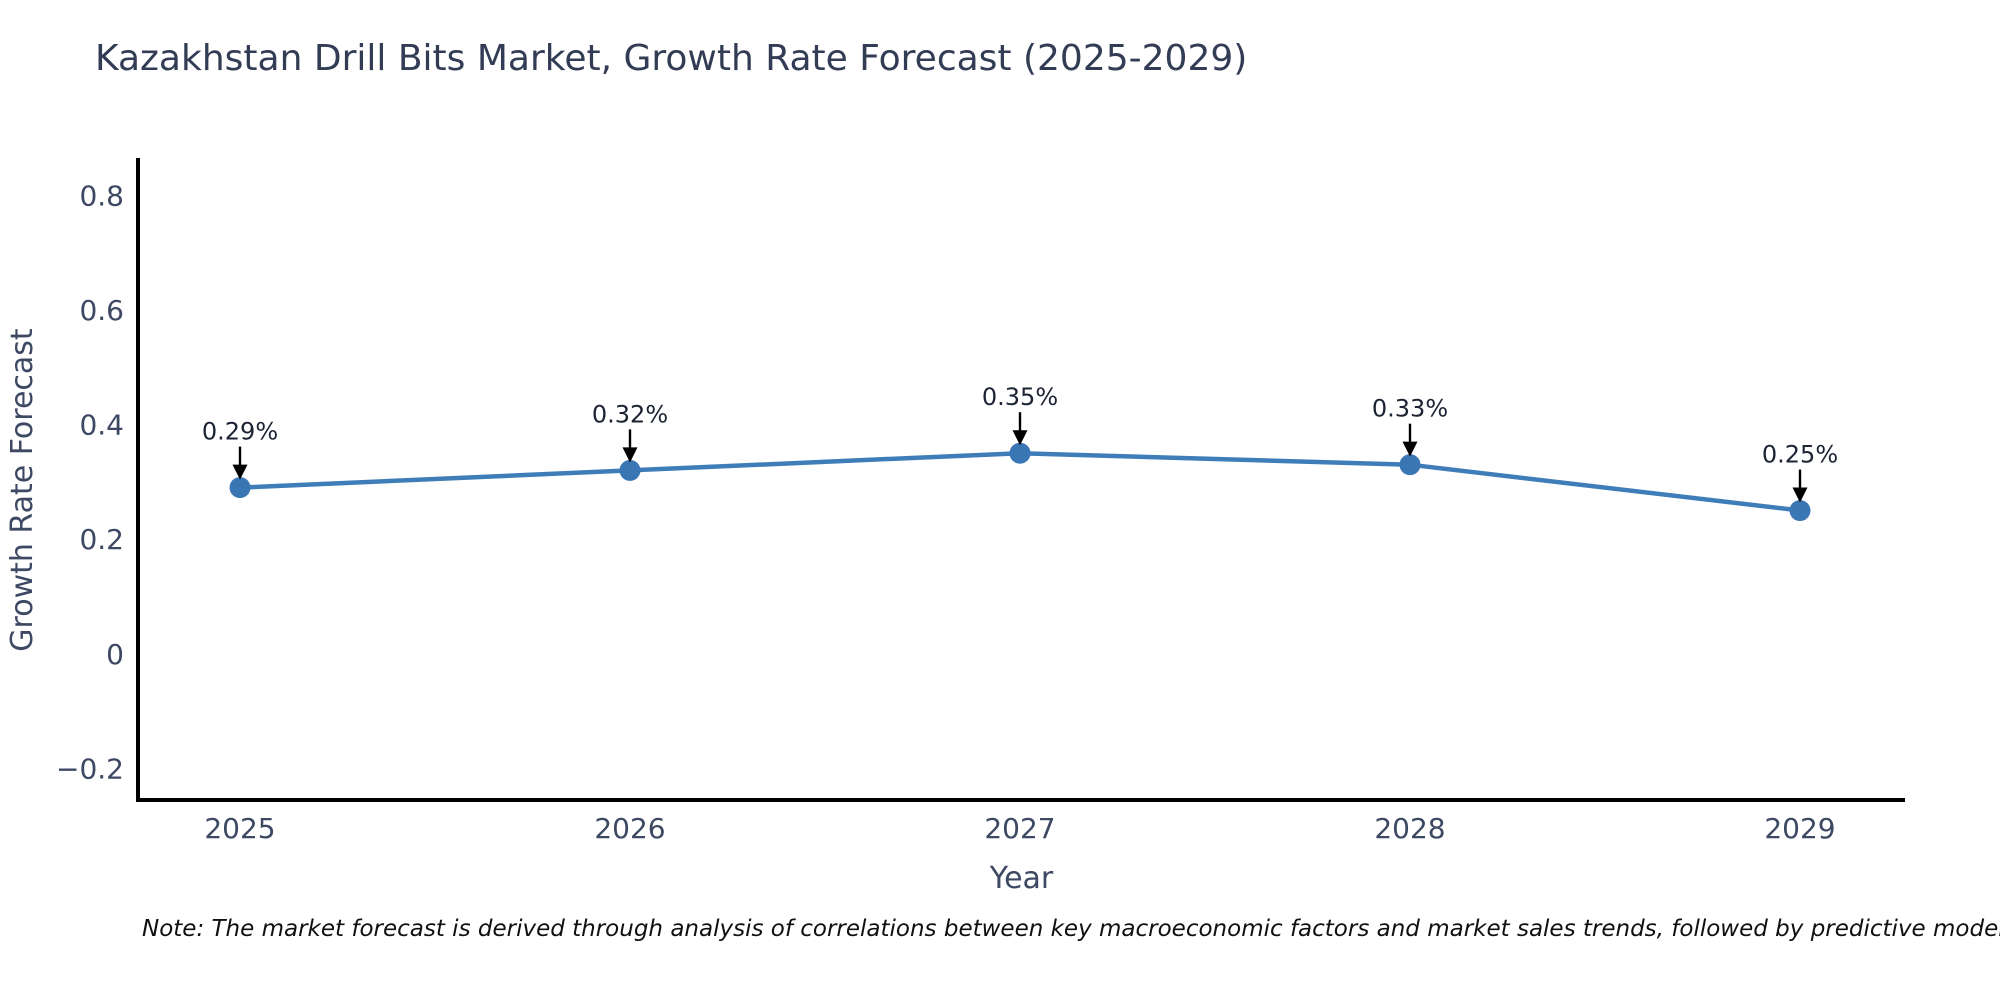  What do you see at coordinates (115, 654) in the screenshot?
I see `y-tick-label: 0` at bounding box center [115, 654].